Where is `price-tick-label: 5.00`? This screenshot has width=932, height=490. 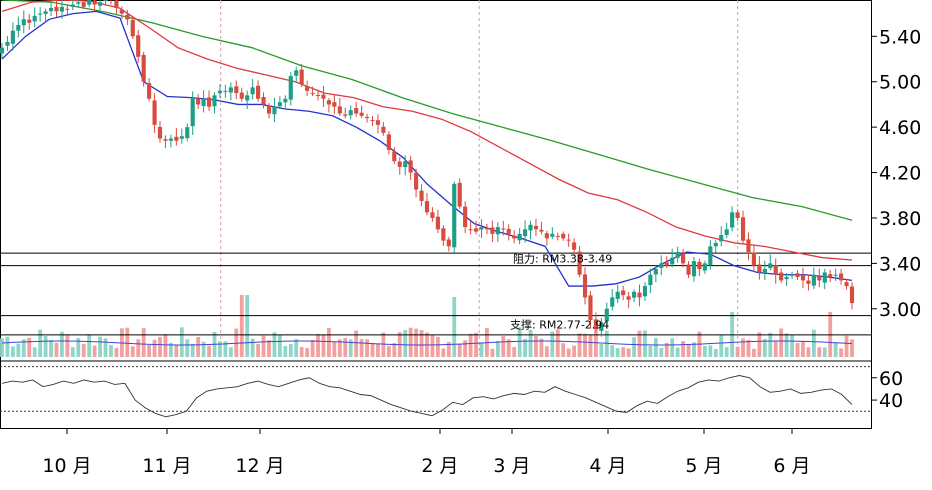 price-tick-label: 5.00 is located at coordinates (900, 83).